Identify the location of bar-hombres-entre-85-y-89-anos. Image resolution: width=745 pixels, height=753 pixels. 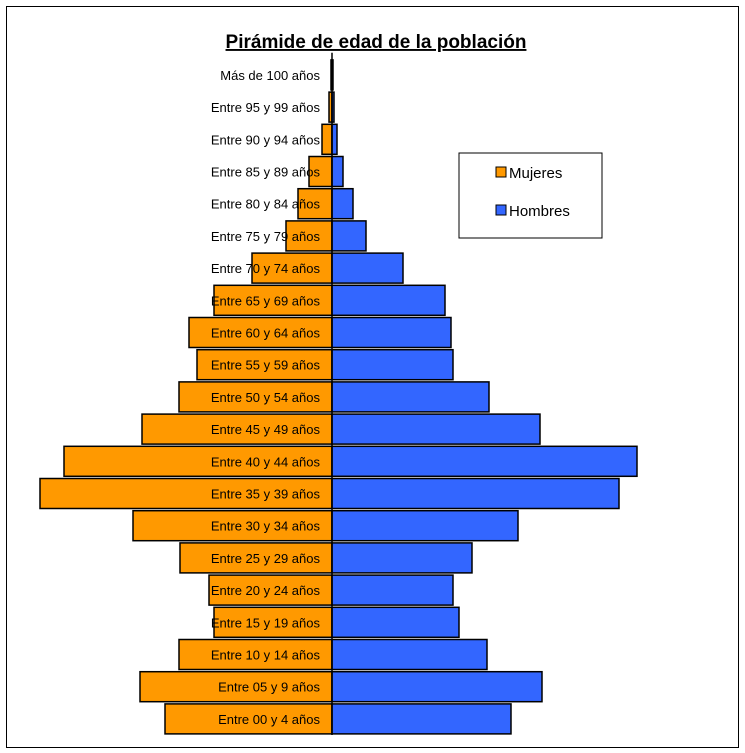
(337, 171).